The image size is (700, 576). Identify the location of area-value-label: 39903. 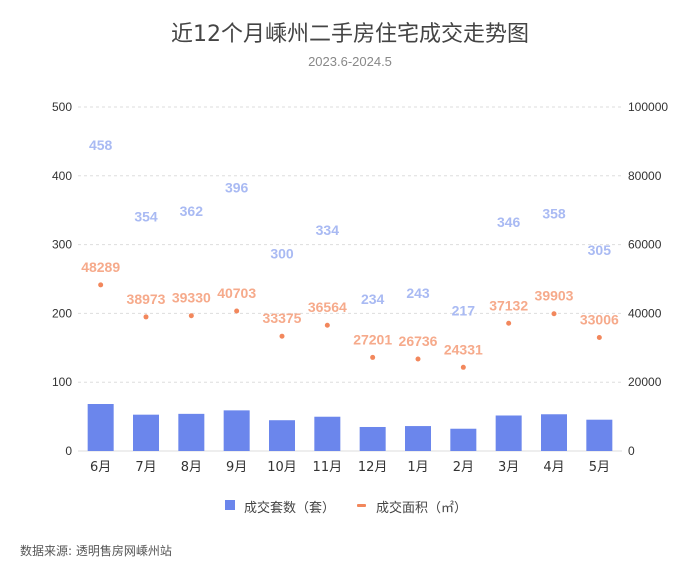
(554, 296).